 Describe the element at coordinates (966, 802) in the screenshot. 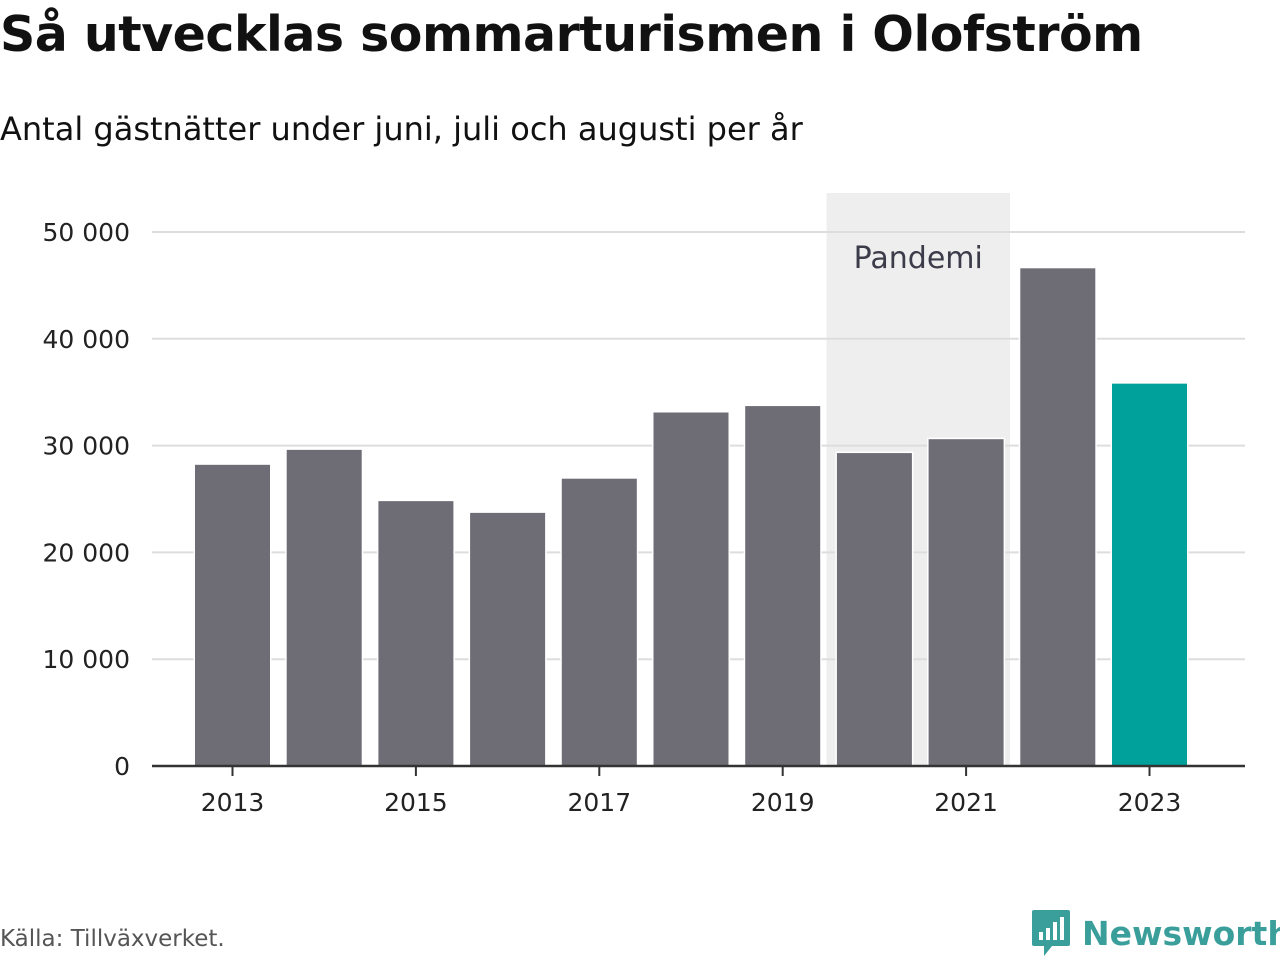

I see `x-tick-label: 2021` at that location.